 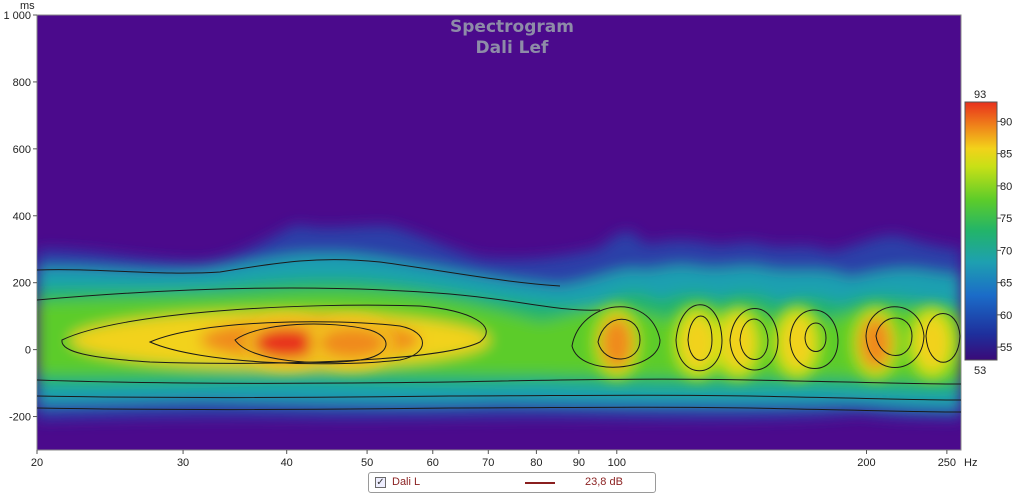 What do you see at coordinates (37, 463) in the screenshot?
I see `x-tick-label: 20` at bounding box center [37, 463].